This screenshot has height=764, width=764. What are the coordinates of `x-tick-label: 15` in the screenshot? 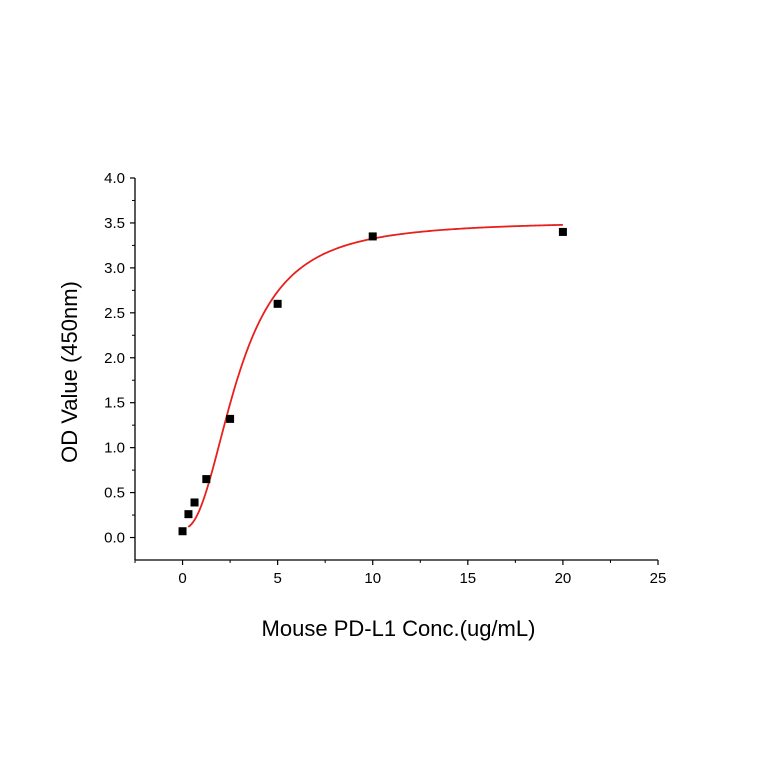 It's located at (467, 578).